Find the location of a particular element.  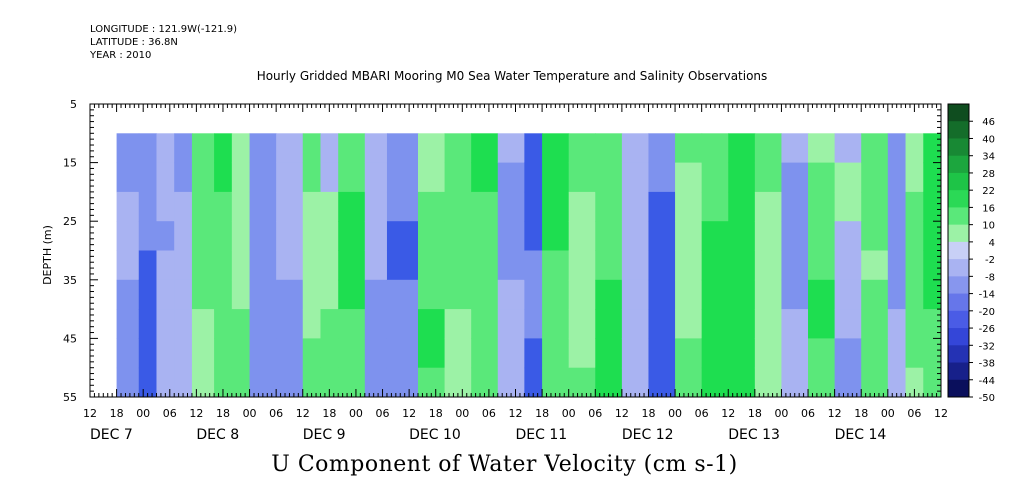

y-tick-label: 5 is located at coordinates (73, 104).